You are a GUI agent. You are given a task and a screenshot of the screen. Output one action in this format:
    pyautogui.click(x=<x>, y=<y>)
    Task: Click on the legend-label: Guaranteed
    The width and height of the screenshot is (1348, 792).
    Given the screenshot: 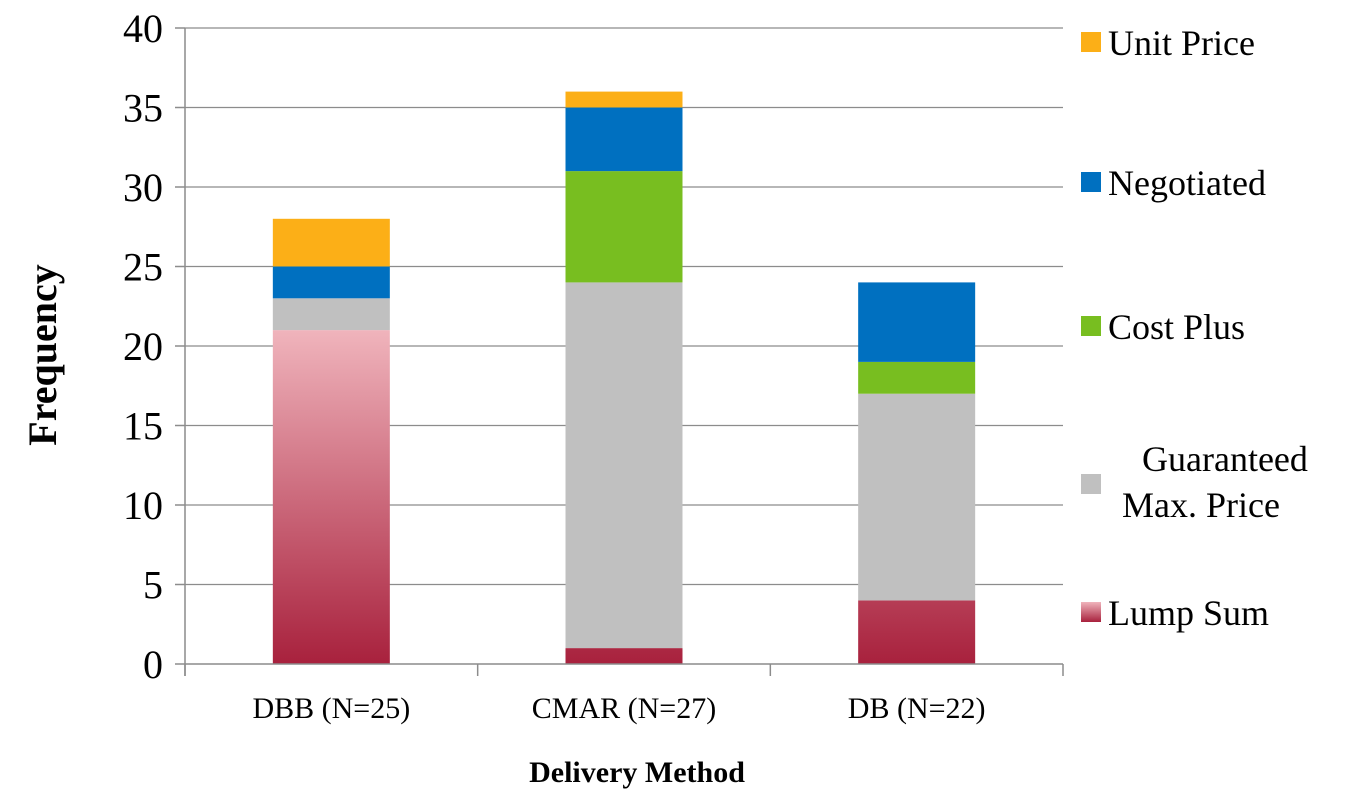 What is the action you would take?
    pyautogui.click(x=1225, y=459)
    